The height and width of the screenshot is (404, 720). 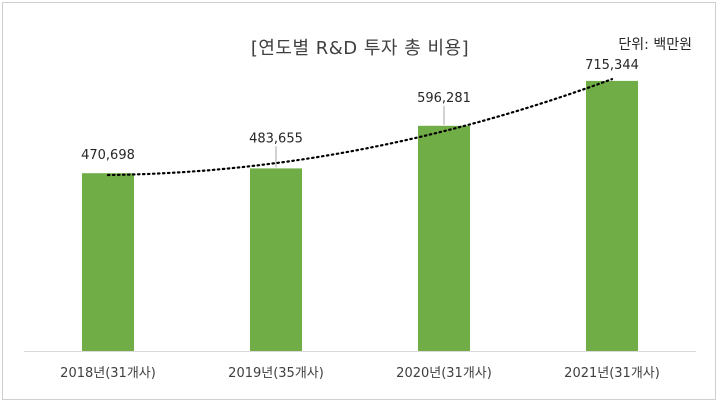 What do you see at coordinates (276, 138) in the screenshot?
I see `data-label-2: 483,655` at bounding box center [276, 138].